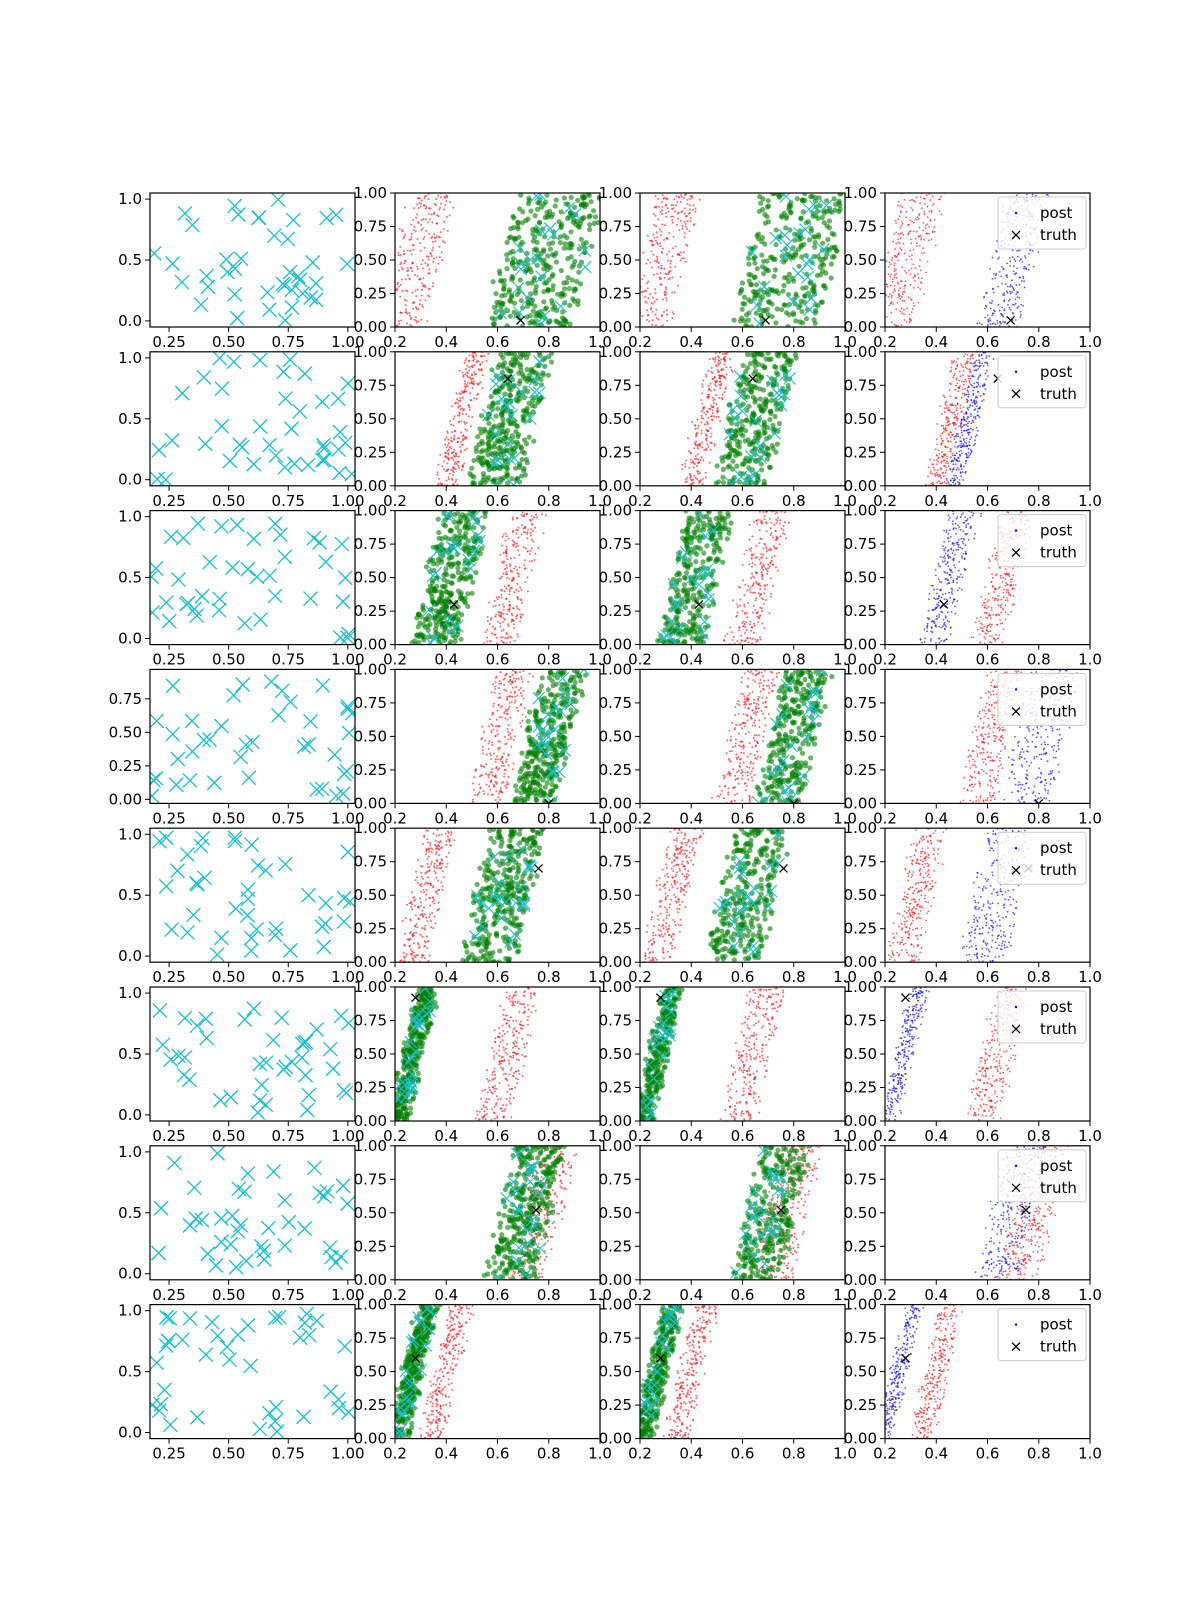  I want to click on x-tick-label: 0.8, so click(1039, 342).